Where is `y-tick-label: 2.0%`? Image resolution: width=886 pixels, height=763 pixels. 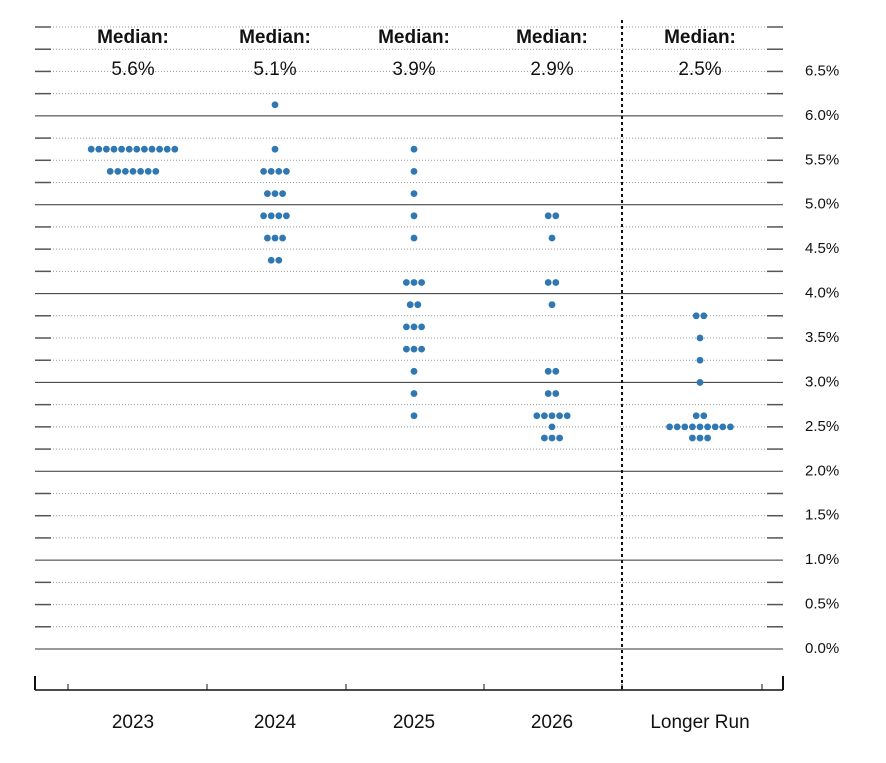
y-tick-label: 2.0% is located at coordinates (822, 470).